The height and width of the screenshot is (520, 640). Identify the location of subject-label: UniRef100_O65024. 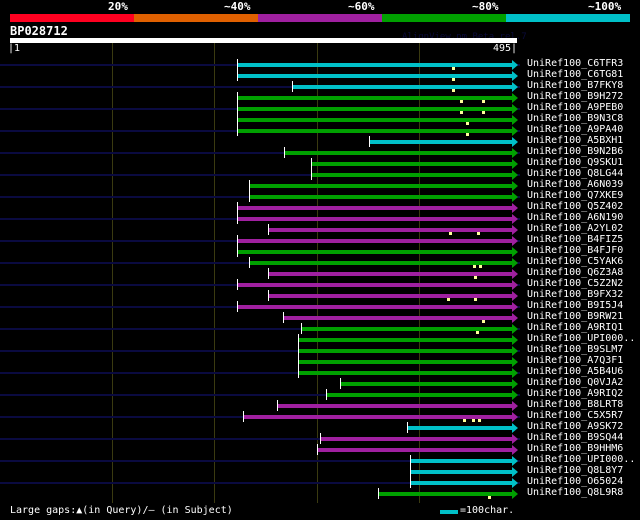
(575, 481).